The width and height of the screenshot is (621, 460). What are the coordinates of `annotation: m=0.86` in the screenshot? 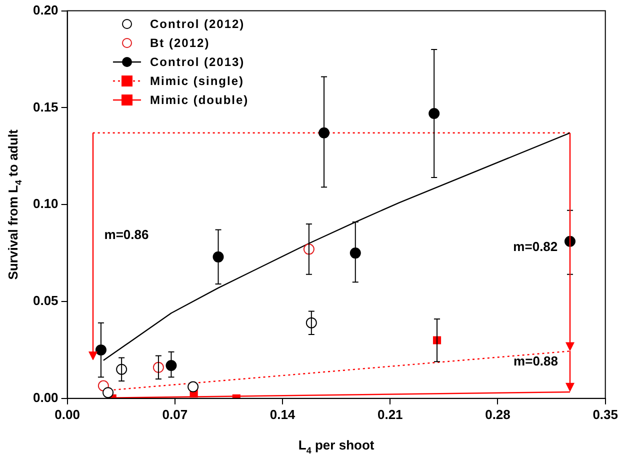 It's located at (126, 234).